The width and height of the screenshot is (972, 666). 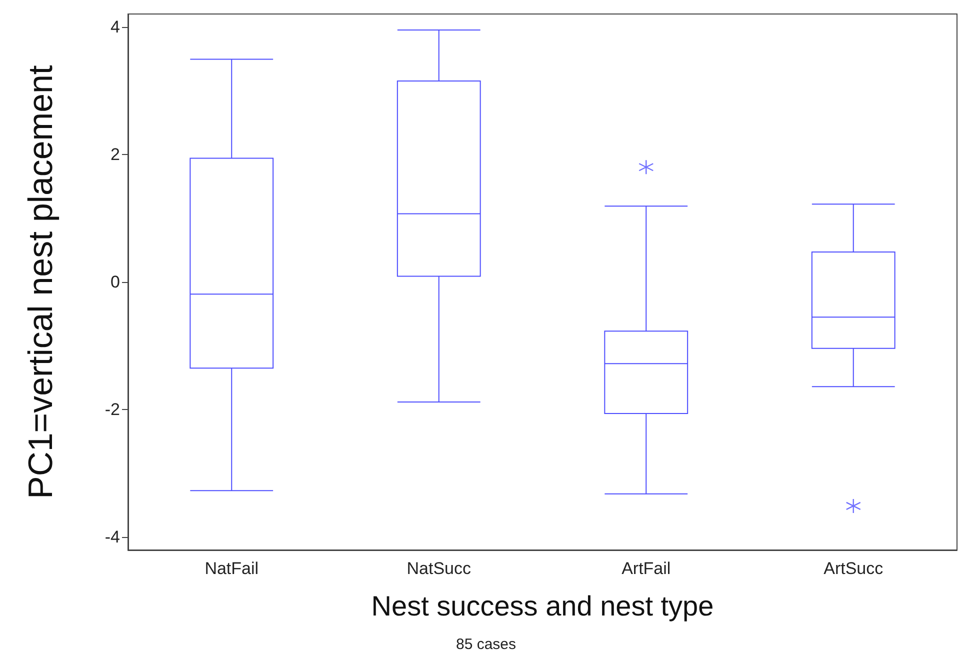 What do you see at coordinates (439, 568) in the screenshot?
I see `x-tick-label: NatSucc` at bounding box center [439, 568].